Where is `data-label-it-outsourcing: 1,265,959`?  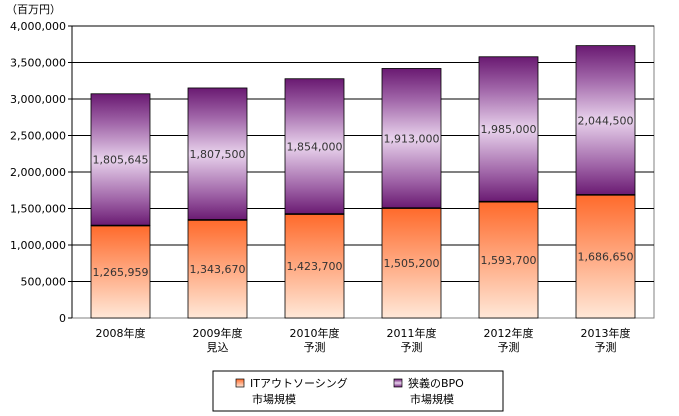 data-label-it-outsourcing: 1,265,959 is located at coordinates (121, 272).